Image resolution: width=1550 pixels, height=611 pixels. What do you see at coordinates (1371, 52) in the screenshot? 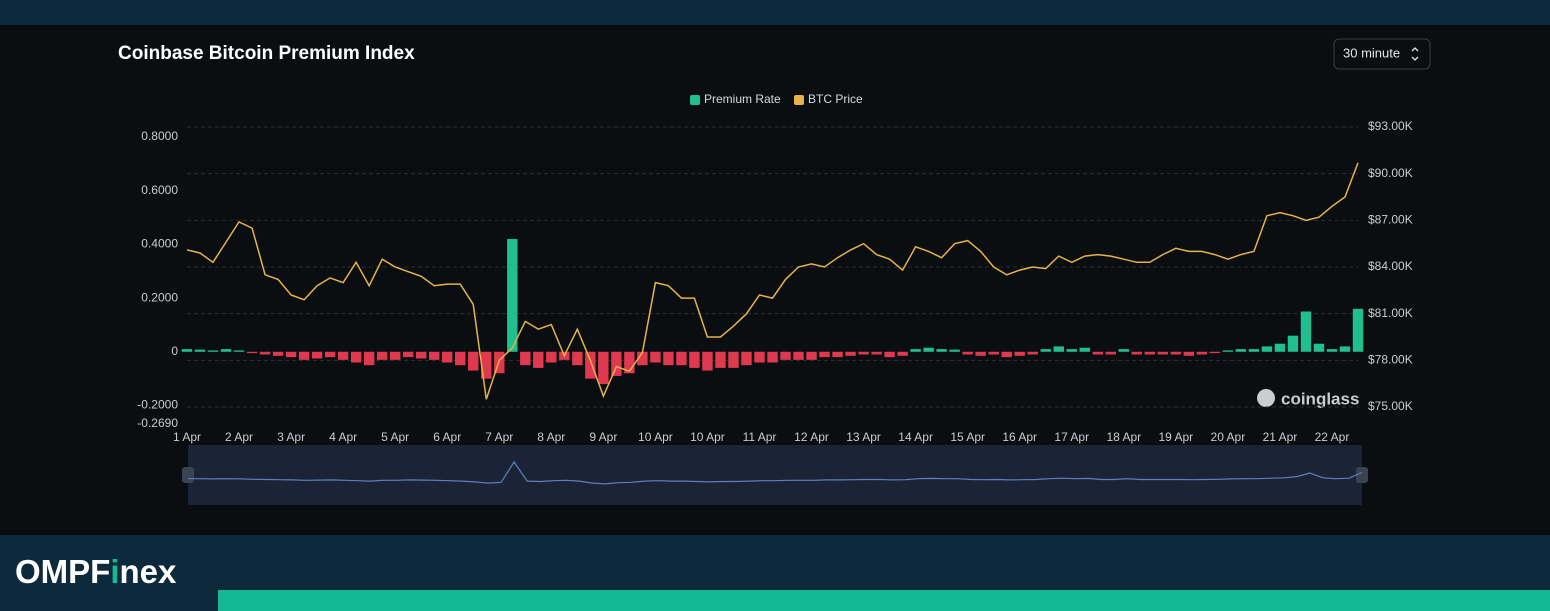
I see `interval-label: 30 minute` at bounding box center [1371, 52].